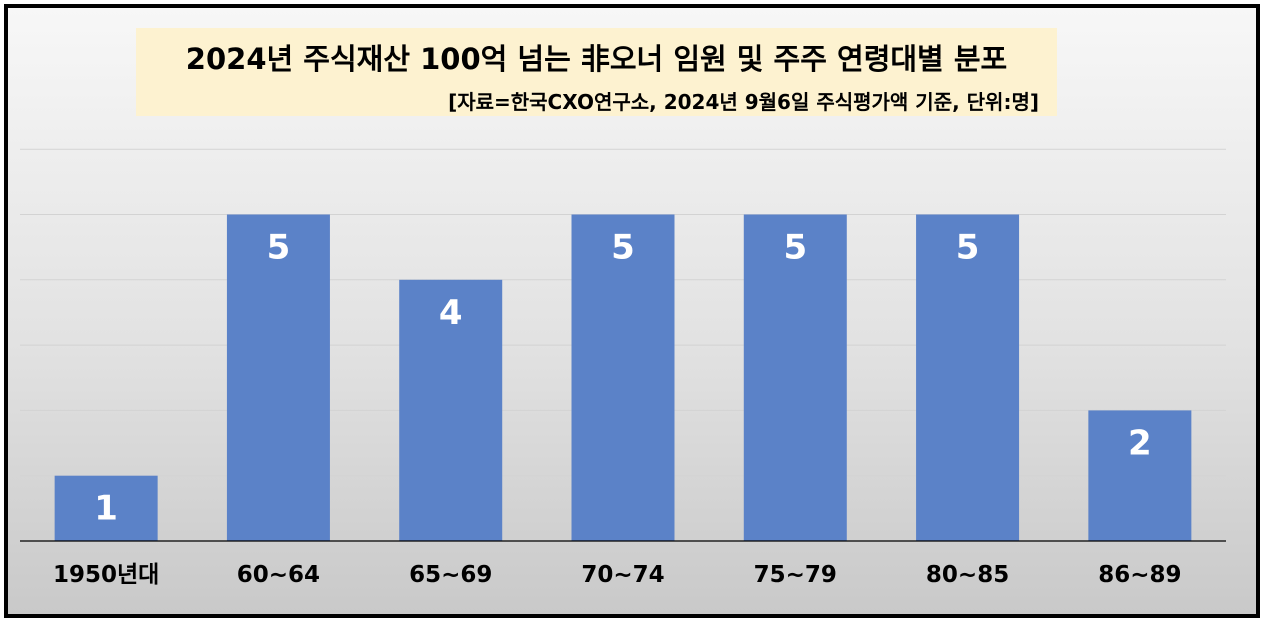 Image resolution: width=1264 pixels, height=622 pixels. What do you see at coordinates (278, 575) in the screenshot?
I see `x-tick-label: 60~64` at bounding box center [278, 575].